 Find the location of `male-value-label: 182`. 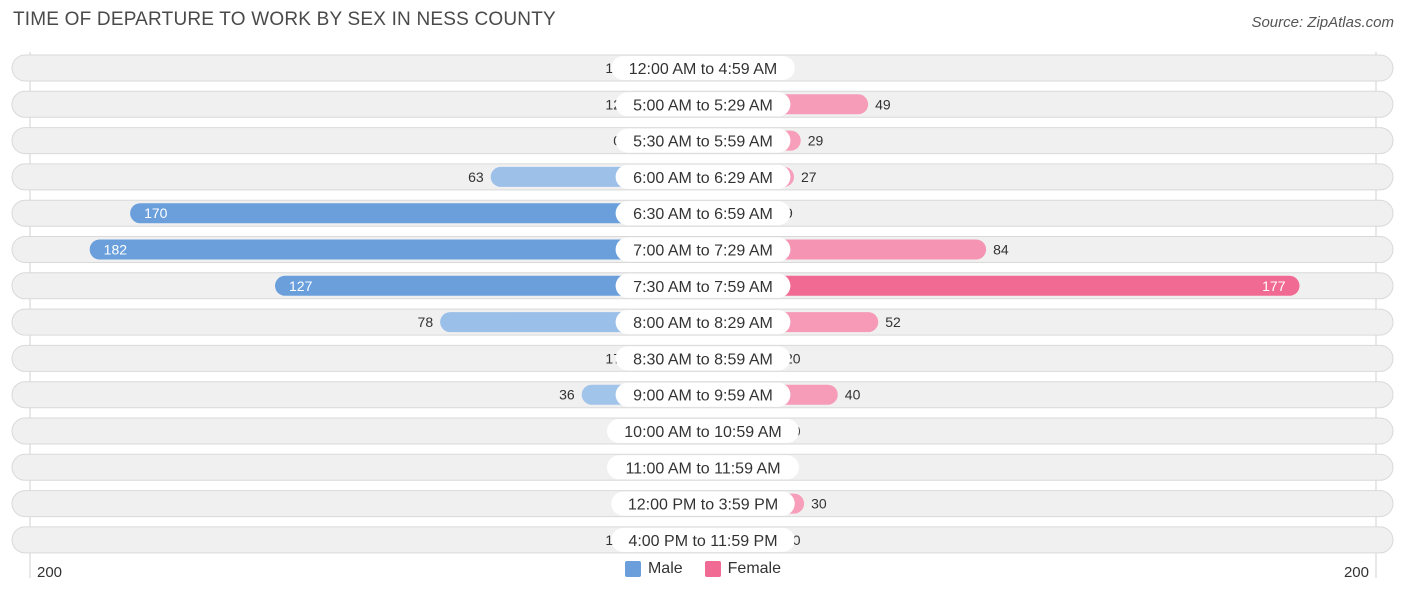

male-value-label: 182 is located at coordinates (116, 250).